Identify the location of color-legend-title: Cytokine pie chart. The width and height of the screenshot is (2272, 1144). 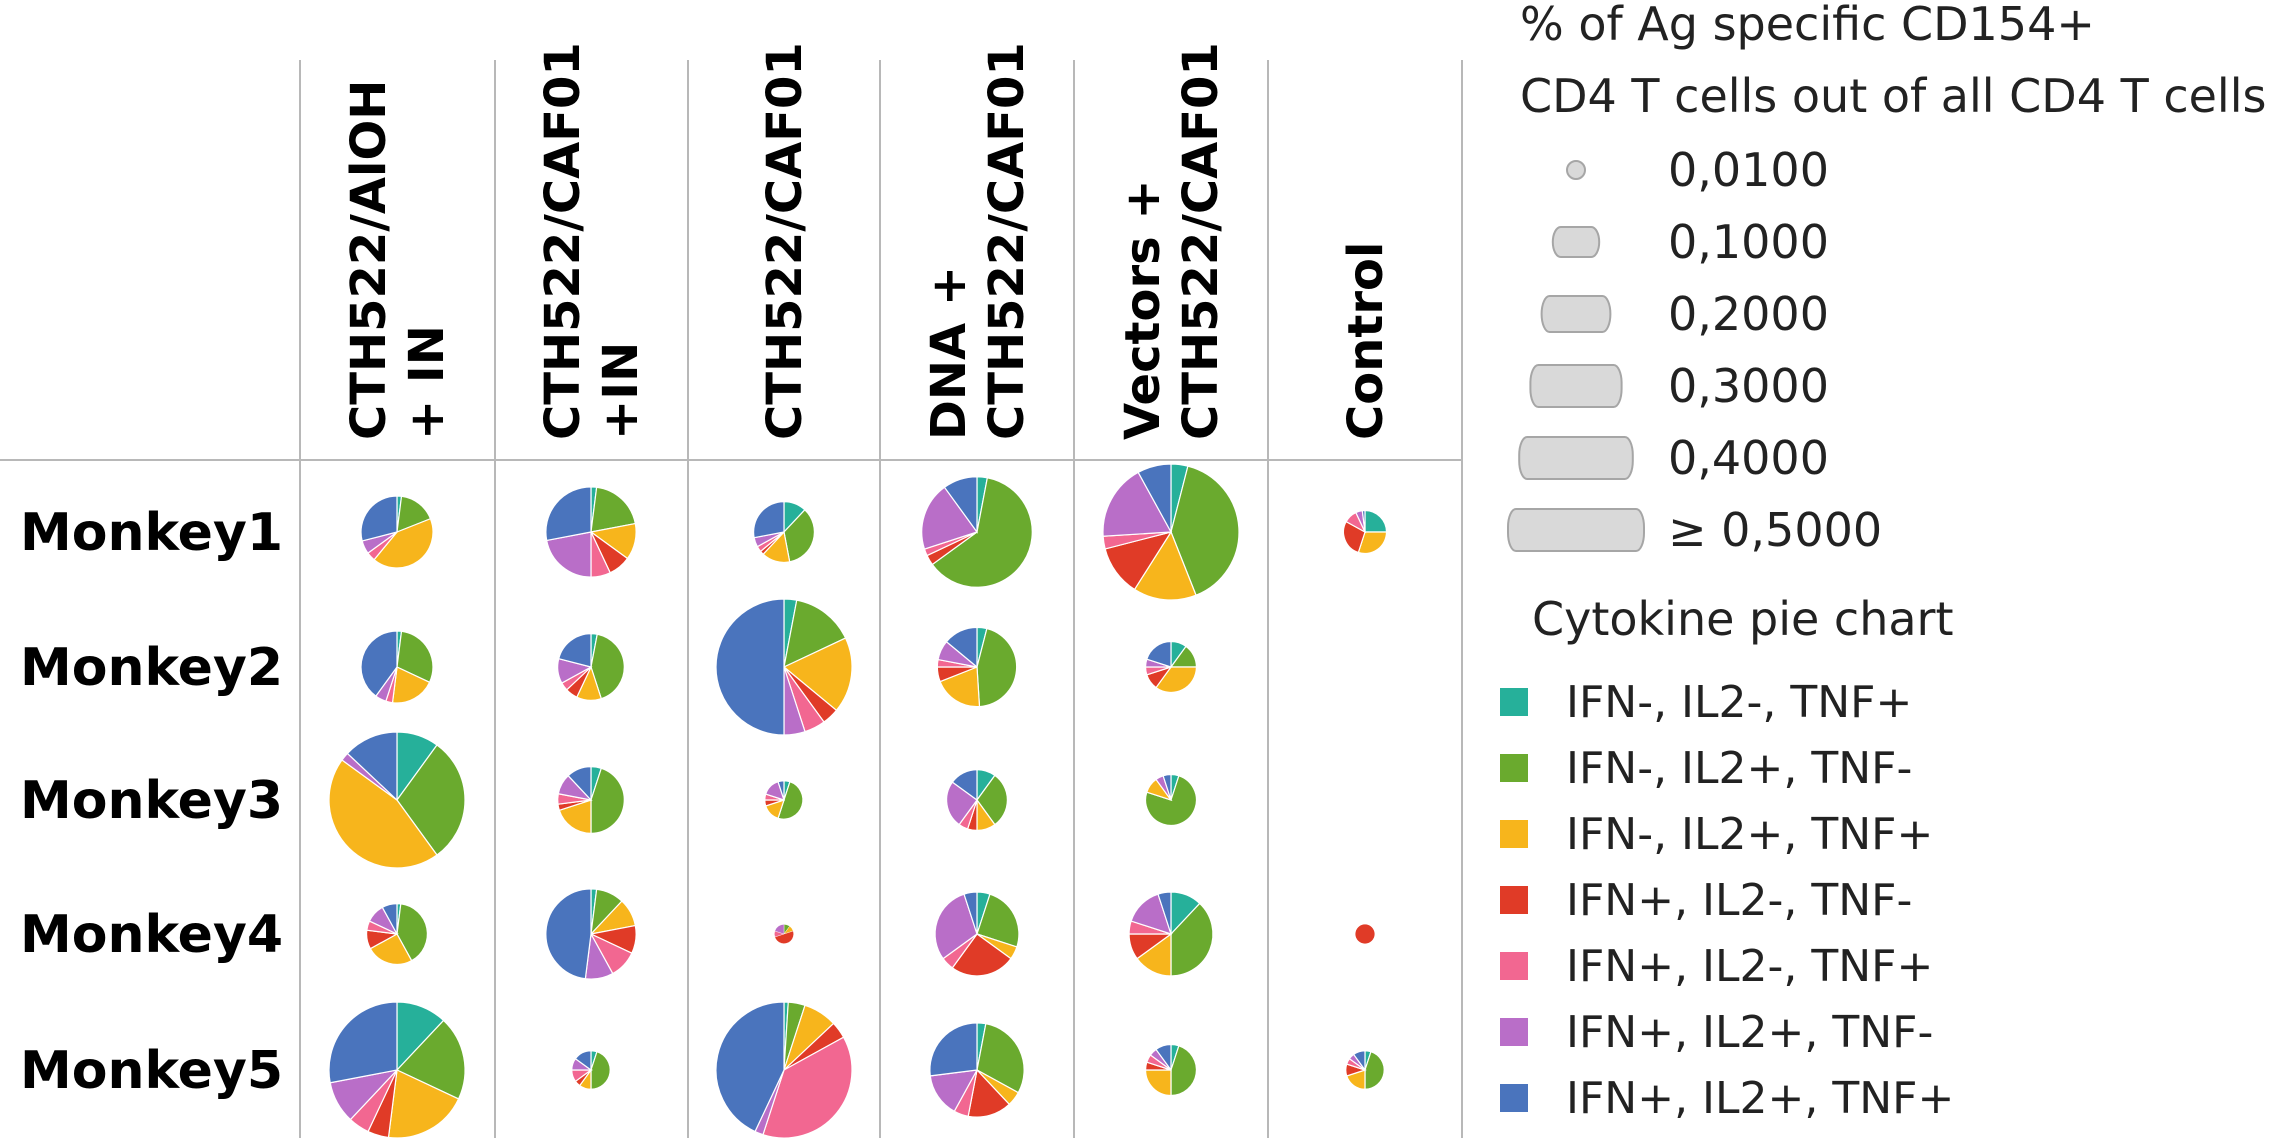
(1743, 619).